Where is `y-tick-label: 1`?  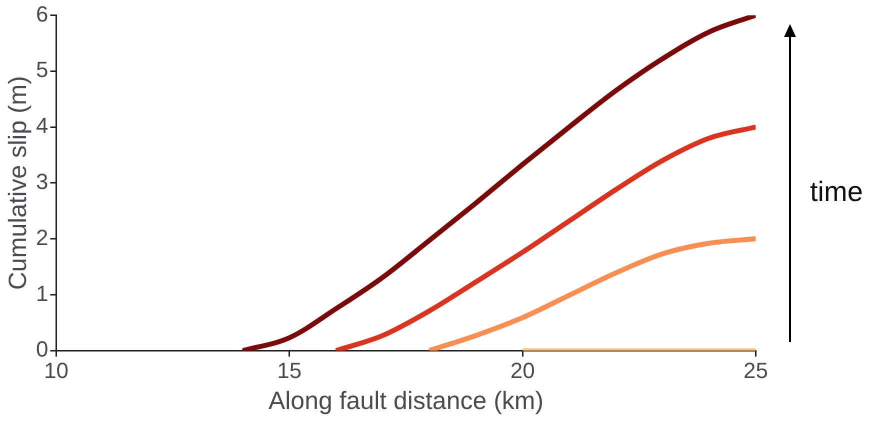 y-tick-label: 1 is located at coordinates (42, 293).